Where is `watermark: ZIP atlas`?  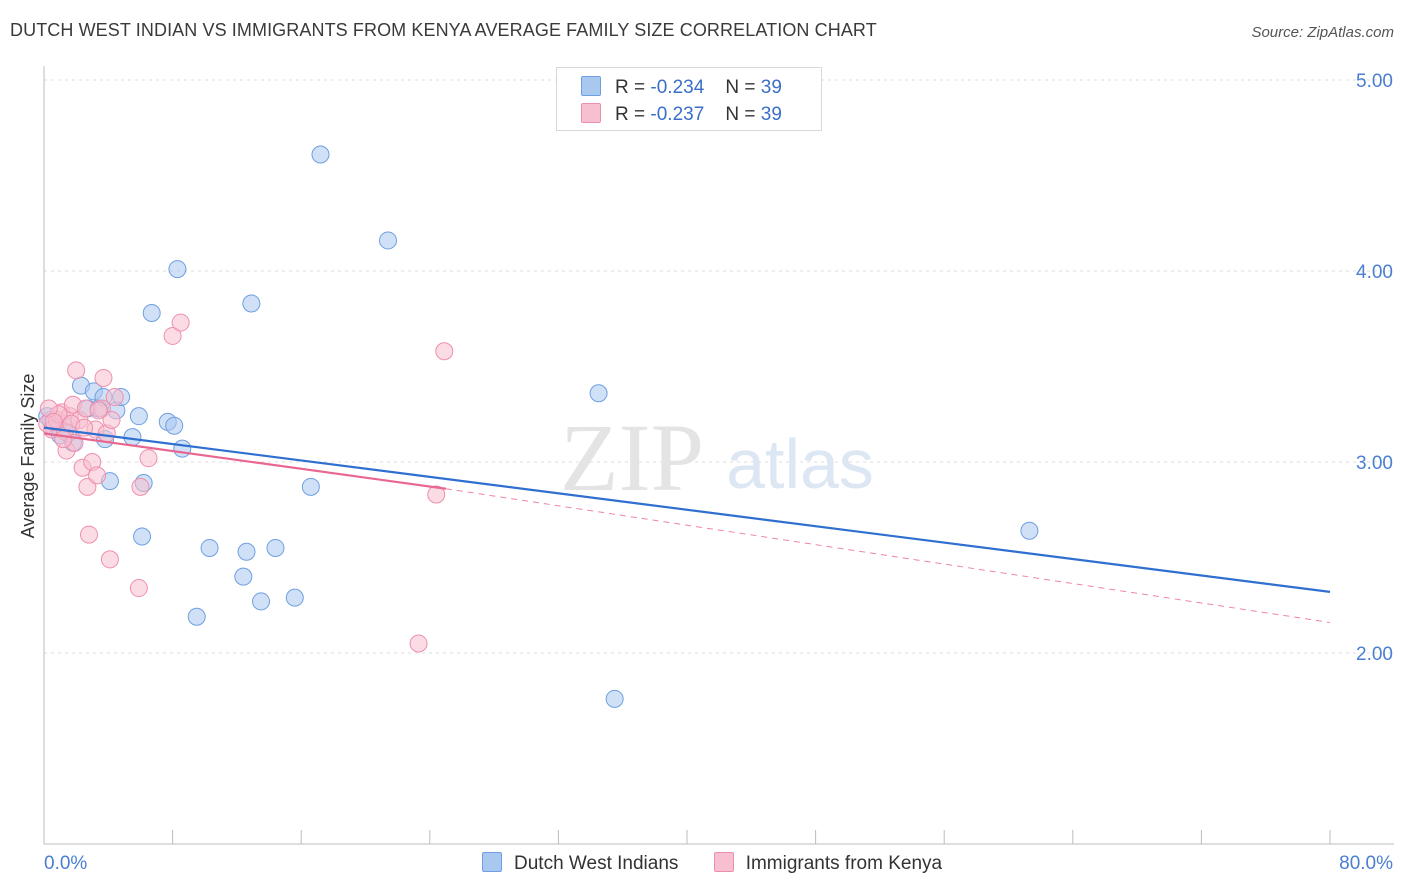 watermark: ZIP atlas is located at coordinates (717, 457).